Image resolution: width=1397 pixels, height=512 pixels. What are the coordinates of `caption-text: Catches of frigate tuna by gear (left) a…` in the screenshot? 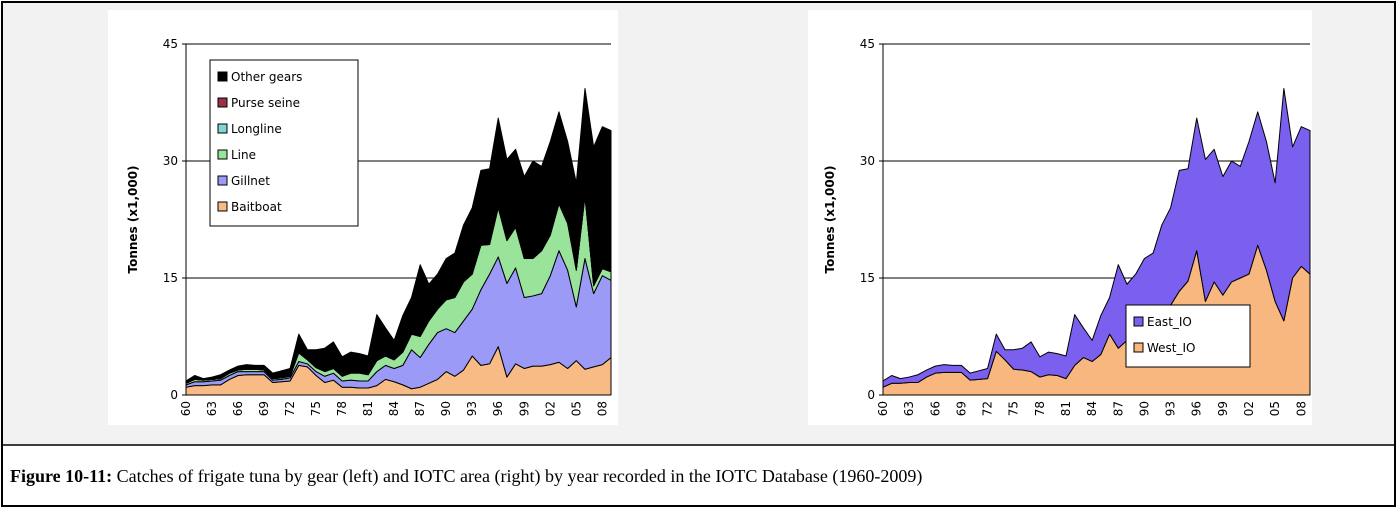 It's located at (520, 476).